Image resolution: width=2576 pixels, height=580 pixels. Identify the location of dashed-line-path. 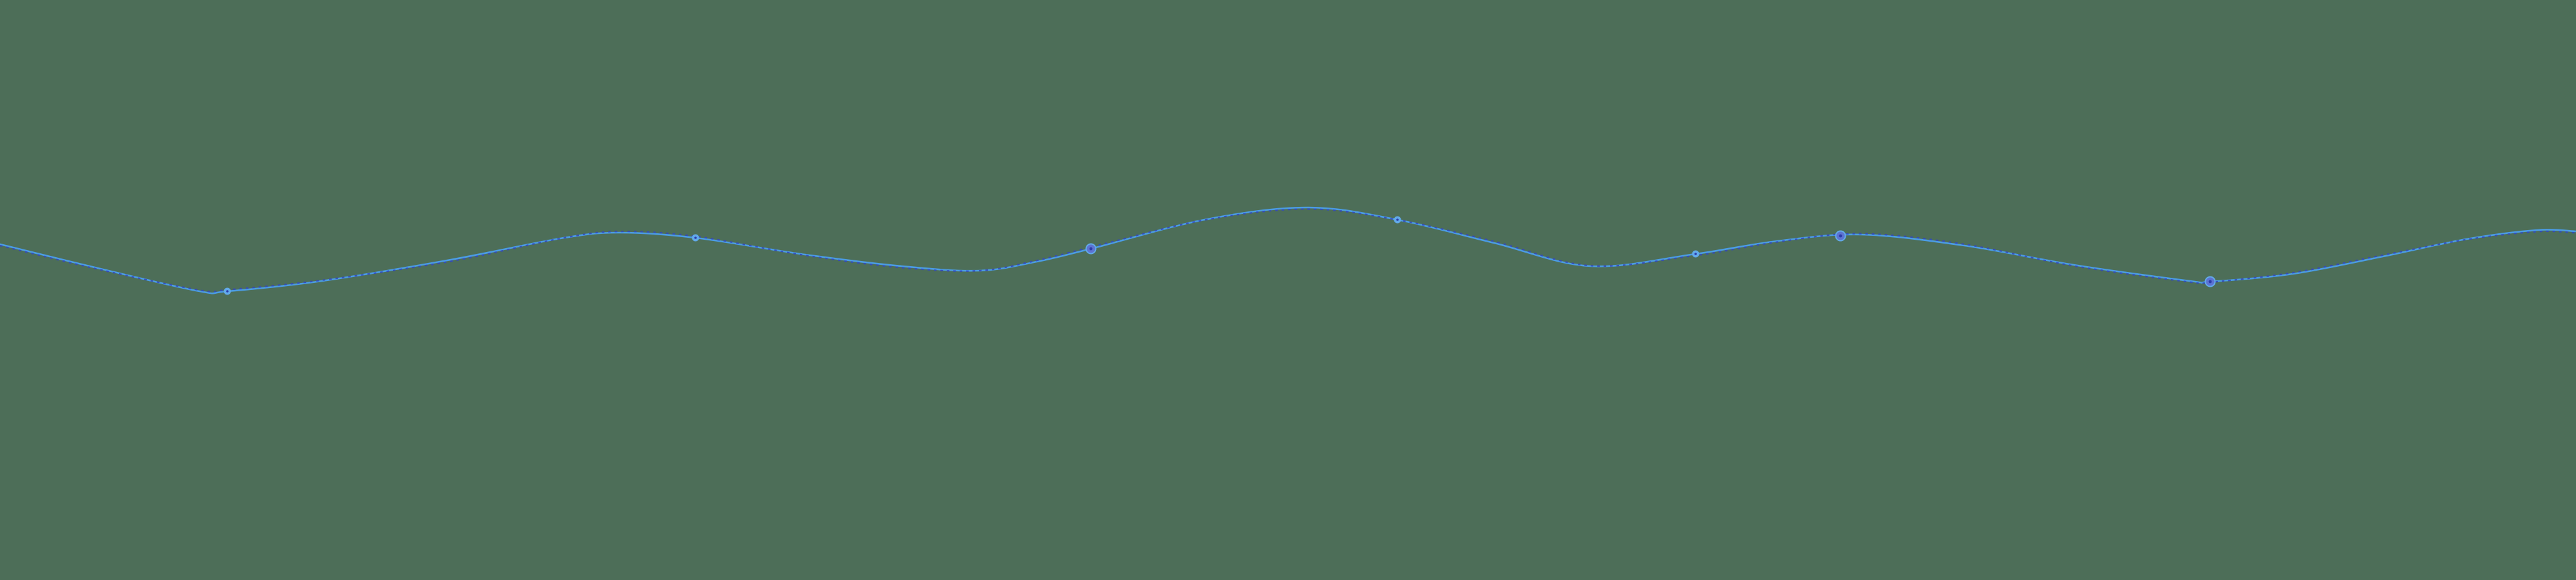
(1288, 250).